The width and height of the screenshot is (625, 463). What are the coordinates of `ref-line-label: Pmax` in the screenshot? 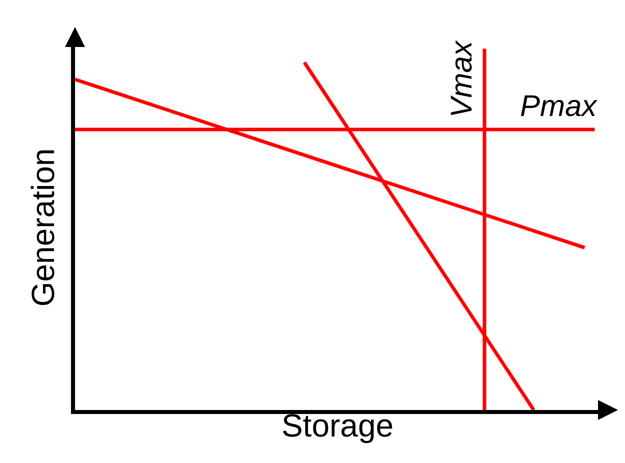 It's located at (559, 106).